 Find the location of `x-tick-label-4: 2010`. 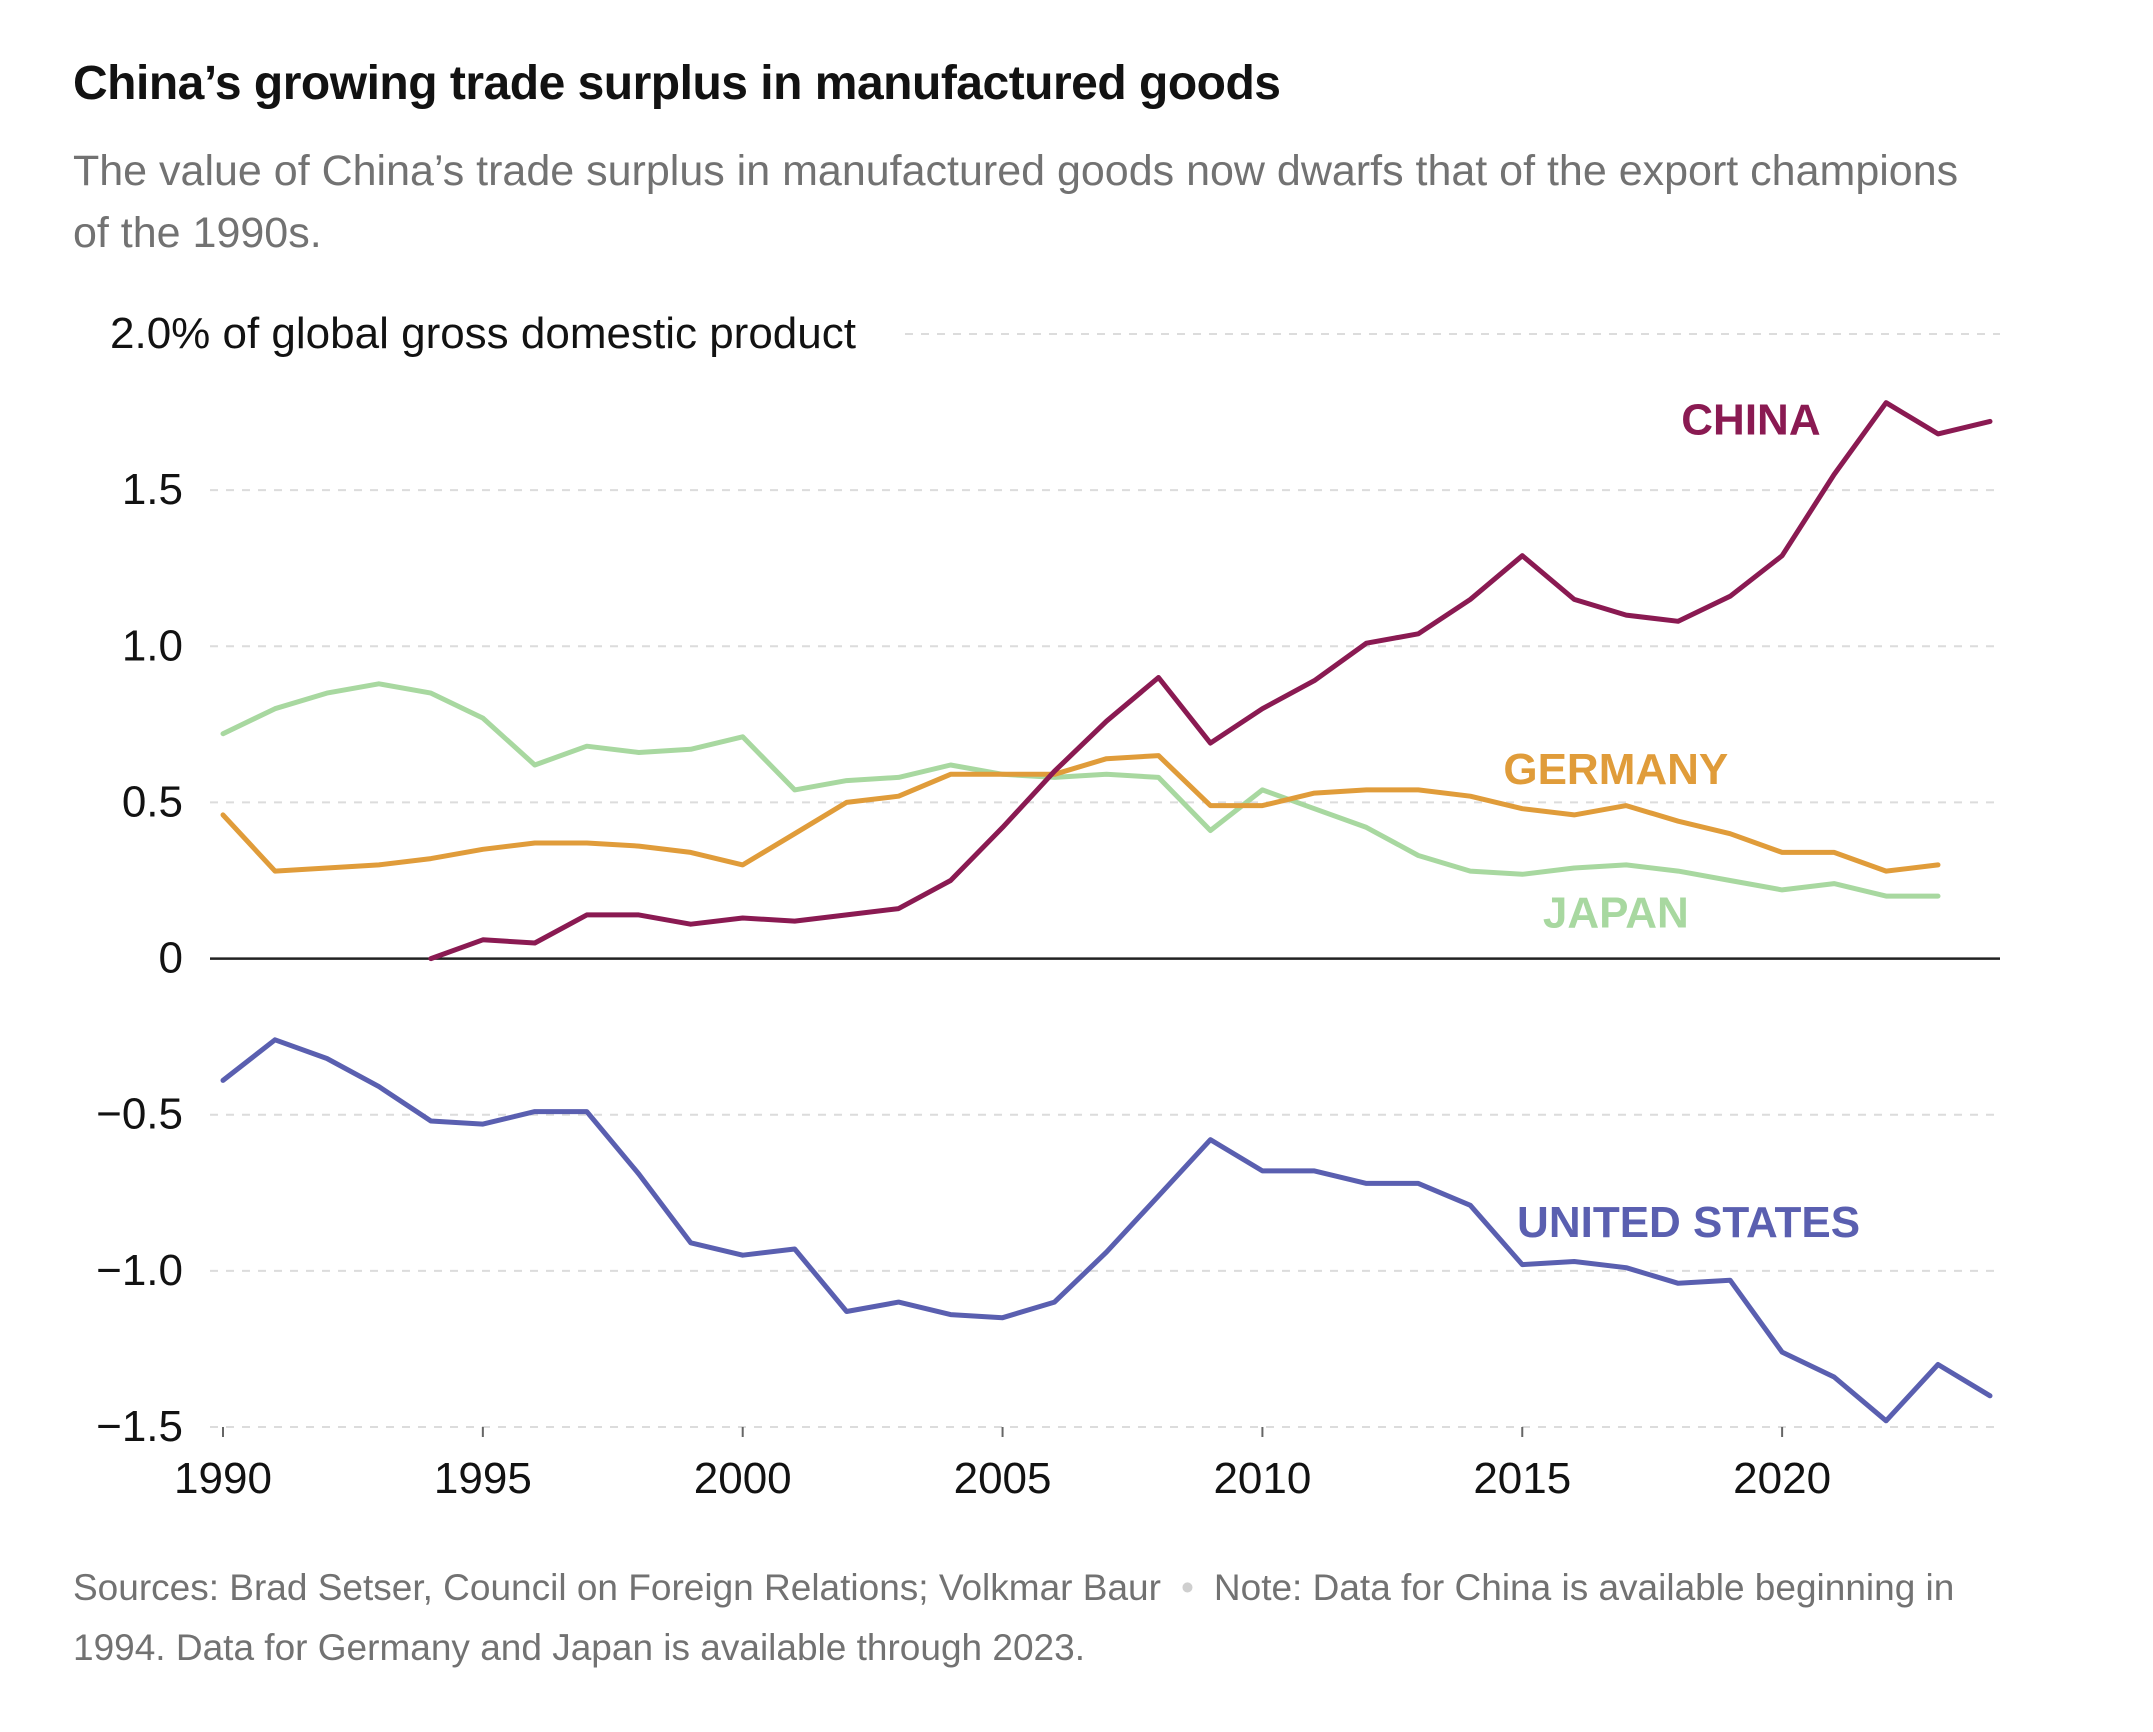

x-tick-label-4: 2010 is located at coordinates (1262, 1478).